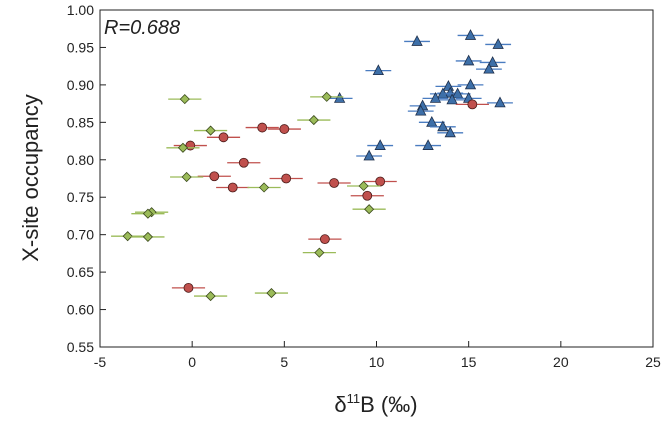 This screenshot has height=428, width=662. What do you see at coordinates (80, 10) in the screenshot?
I see `y-tick-label: 1.00` at bounding box center [80, 10].